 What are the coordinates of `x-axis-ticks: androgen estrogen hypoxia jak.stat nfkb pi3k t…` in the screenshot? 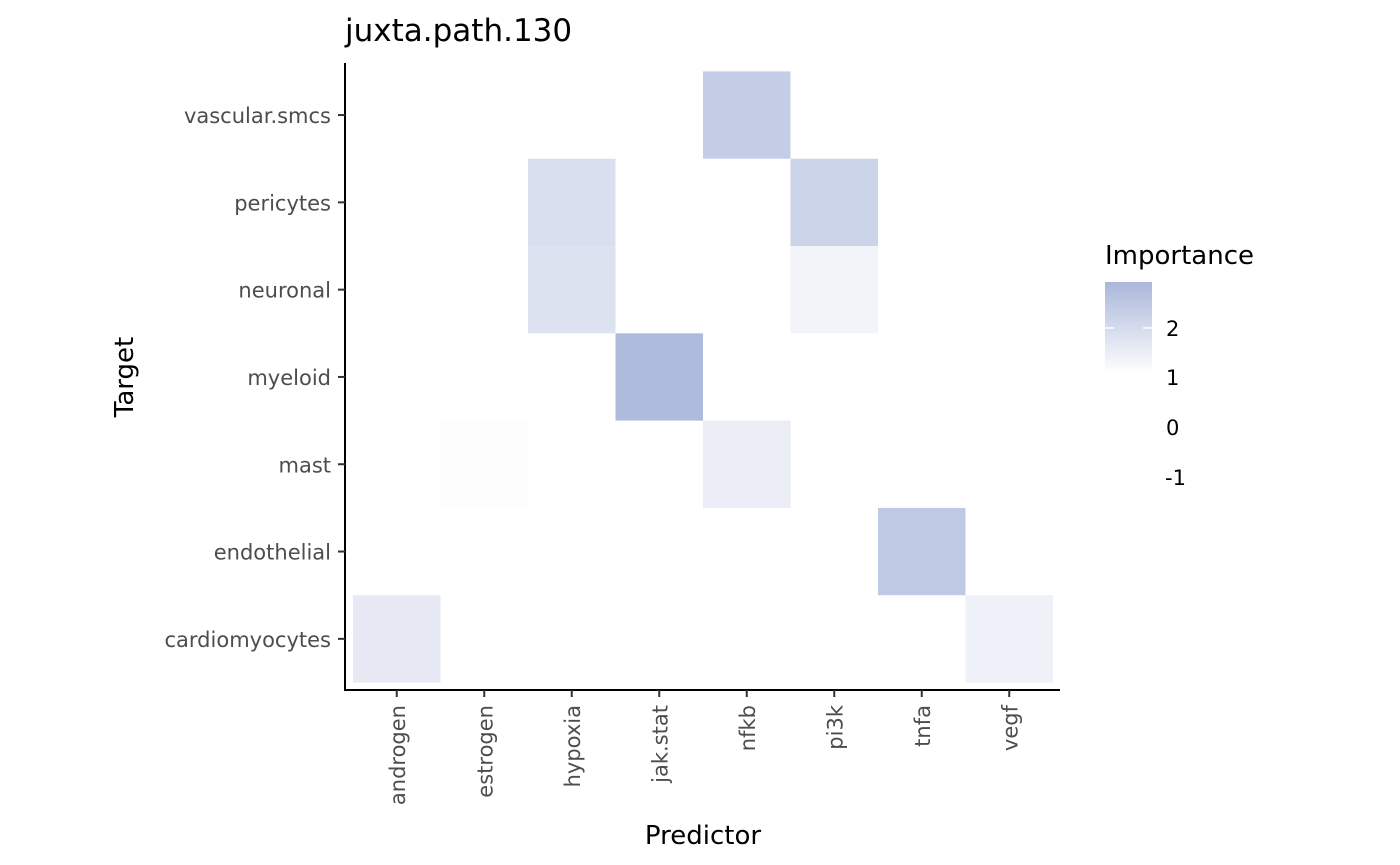 It's located at (704, 747).